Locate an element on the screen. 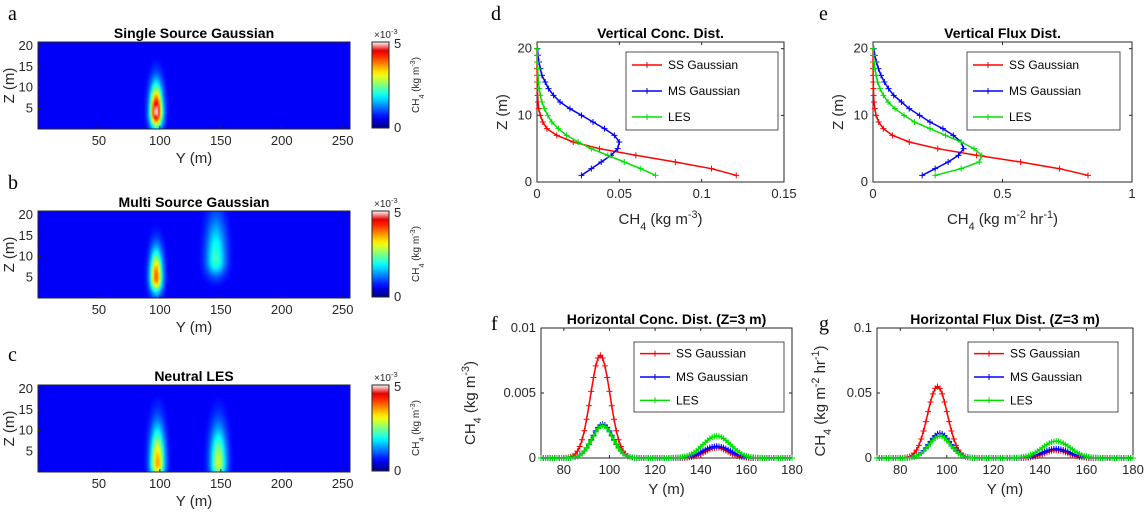 This screenshot has width=1147, height=527. panel-title-e: Vertical Flux Dist. is located at coordinates (1002, 33).